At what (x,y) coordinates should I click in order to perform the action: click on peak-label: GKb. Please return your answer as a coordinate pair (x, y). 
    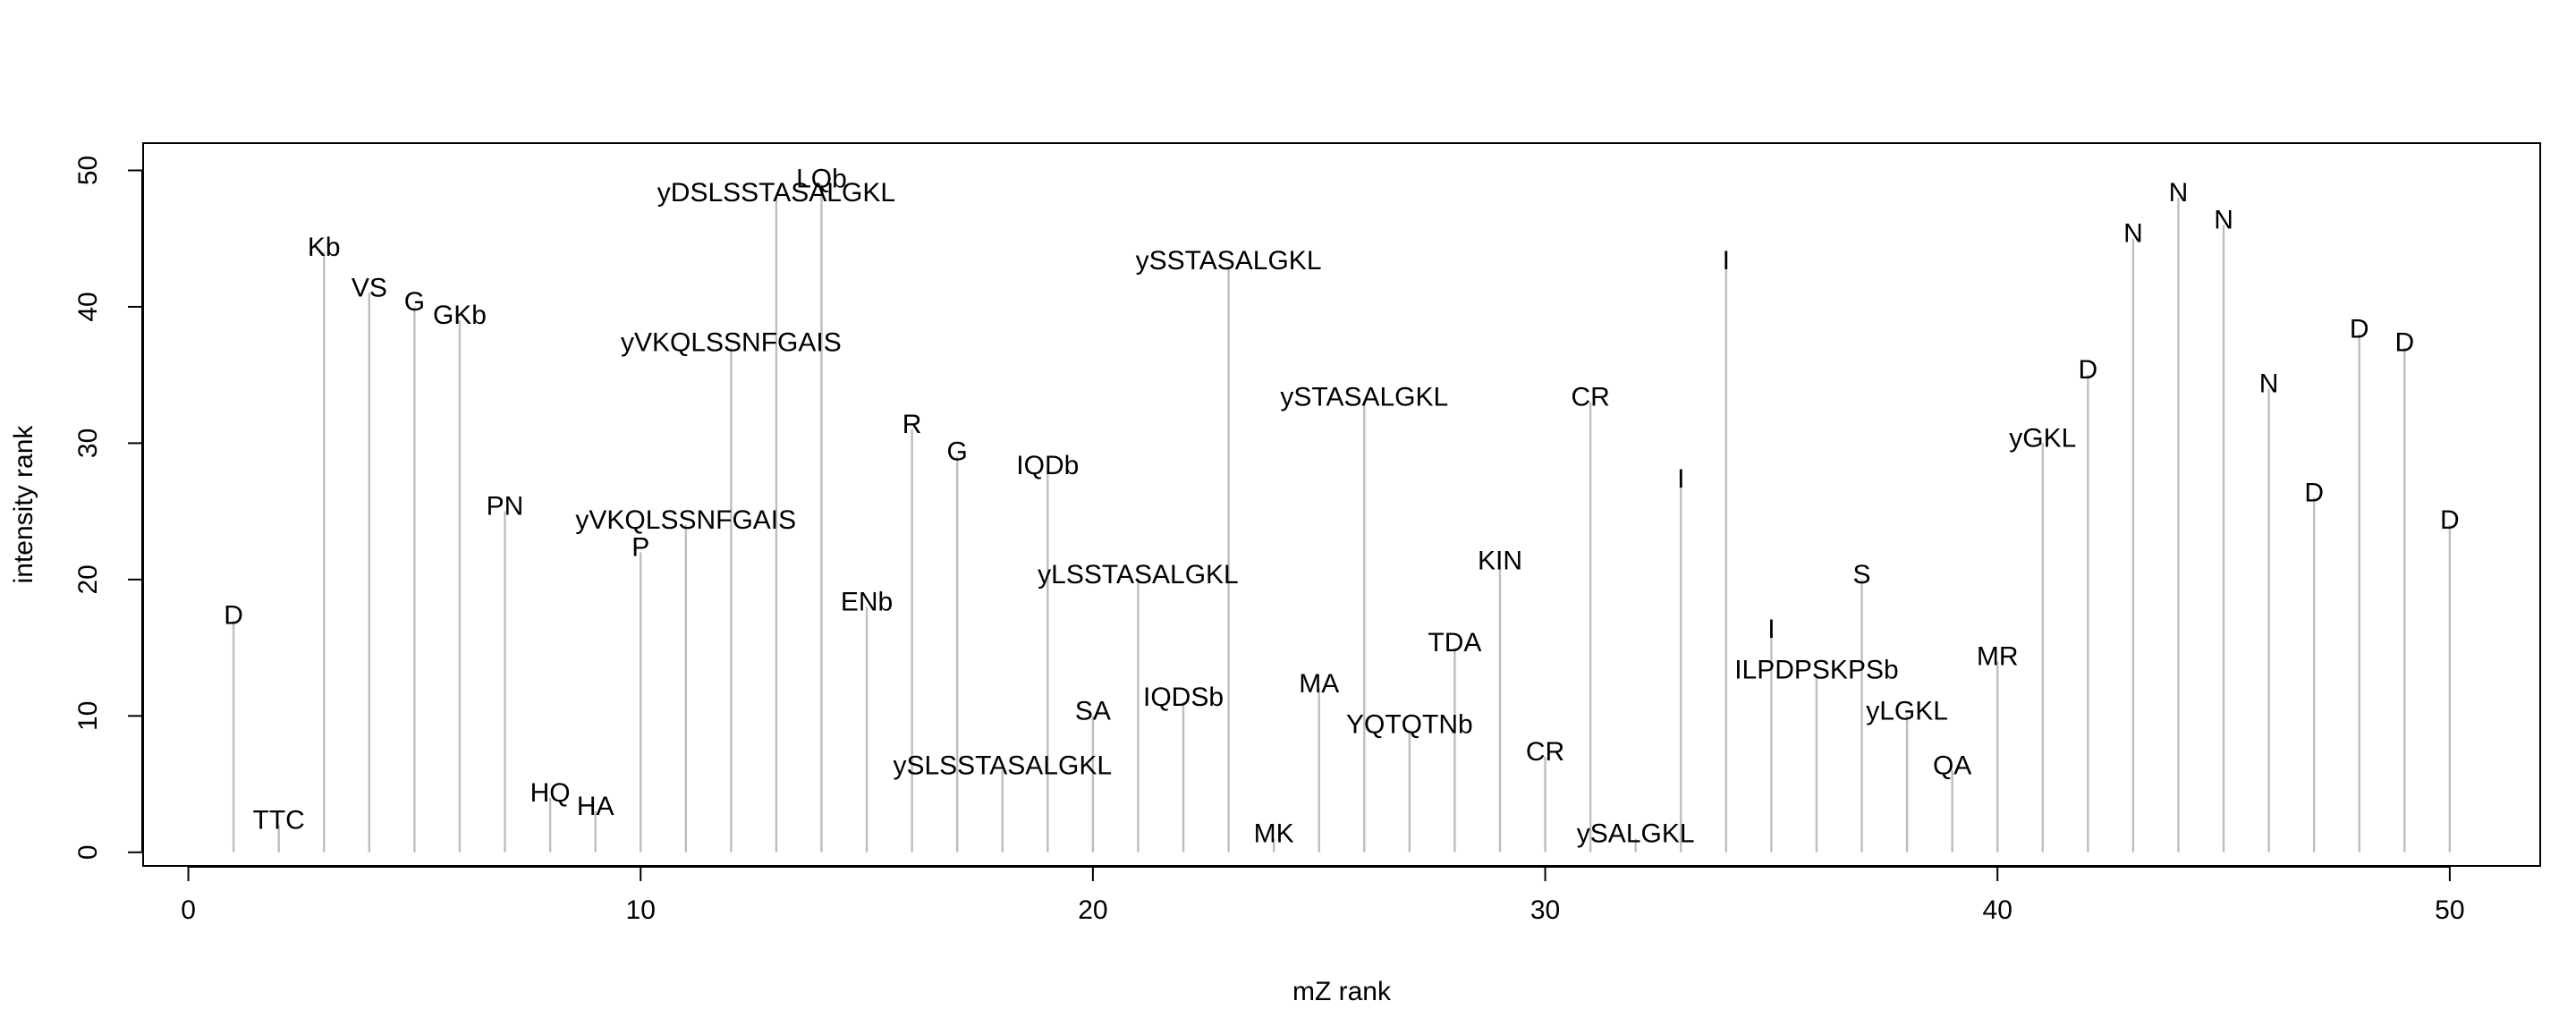
    Looking at the image, I should click on (460, 316).